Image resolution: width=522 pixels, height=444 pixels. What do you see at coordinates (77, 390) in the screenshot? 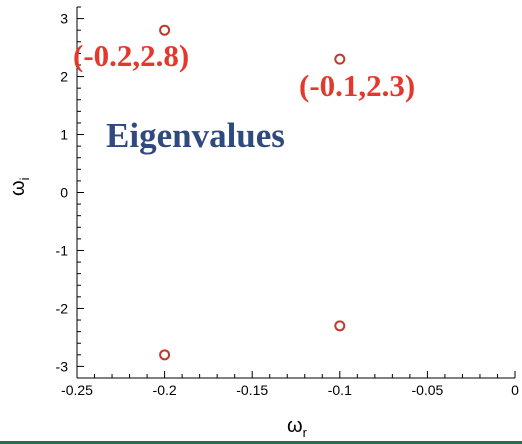
I see `x-tick-label: -0.25` at bounding box center [77, 390].